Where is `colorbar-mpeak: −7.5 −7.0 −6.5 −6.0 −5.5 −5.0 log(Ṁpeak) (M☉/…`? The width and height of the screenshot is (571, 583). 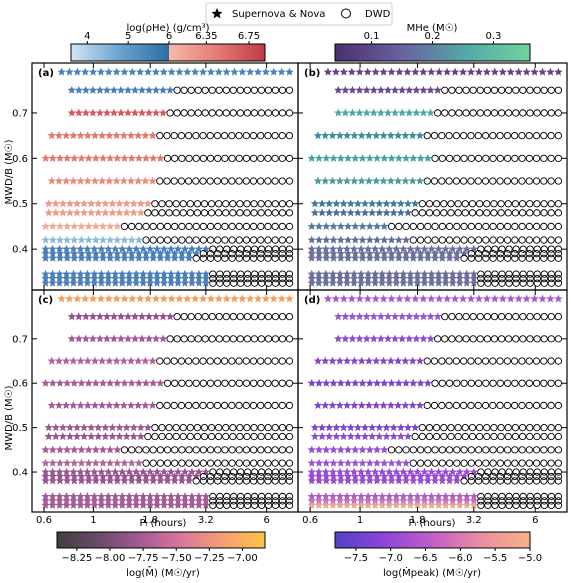 colorbar-mpeak: −7.5 −7.0 −6.5 −6.0 −5.5 −5.0 log(Ṁpeak) (M☉/… is located at coordinates (438, 555).